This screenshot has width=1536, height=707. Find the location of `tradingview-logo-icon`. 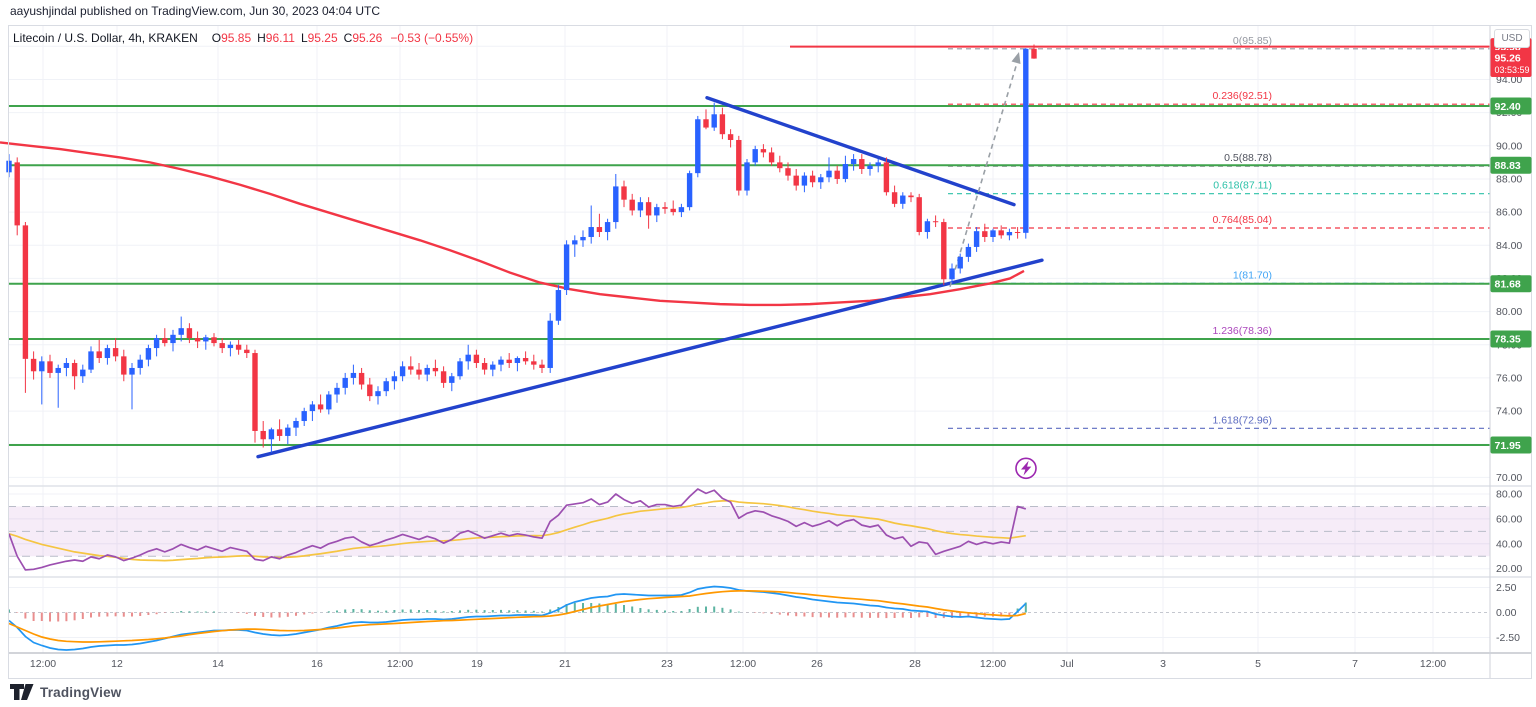

tradingview-logo-icon is located at coordinates (22, 692).